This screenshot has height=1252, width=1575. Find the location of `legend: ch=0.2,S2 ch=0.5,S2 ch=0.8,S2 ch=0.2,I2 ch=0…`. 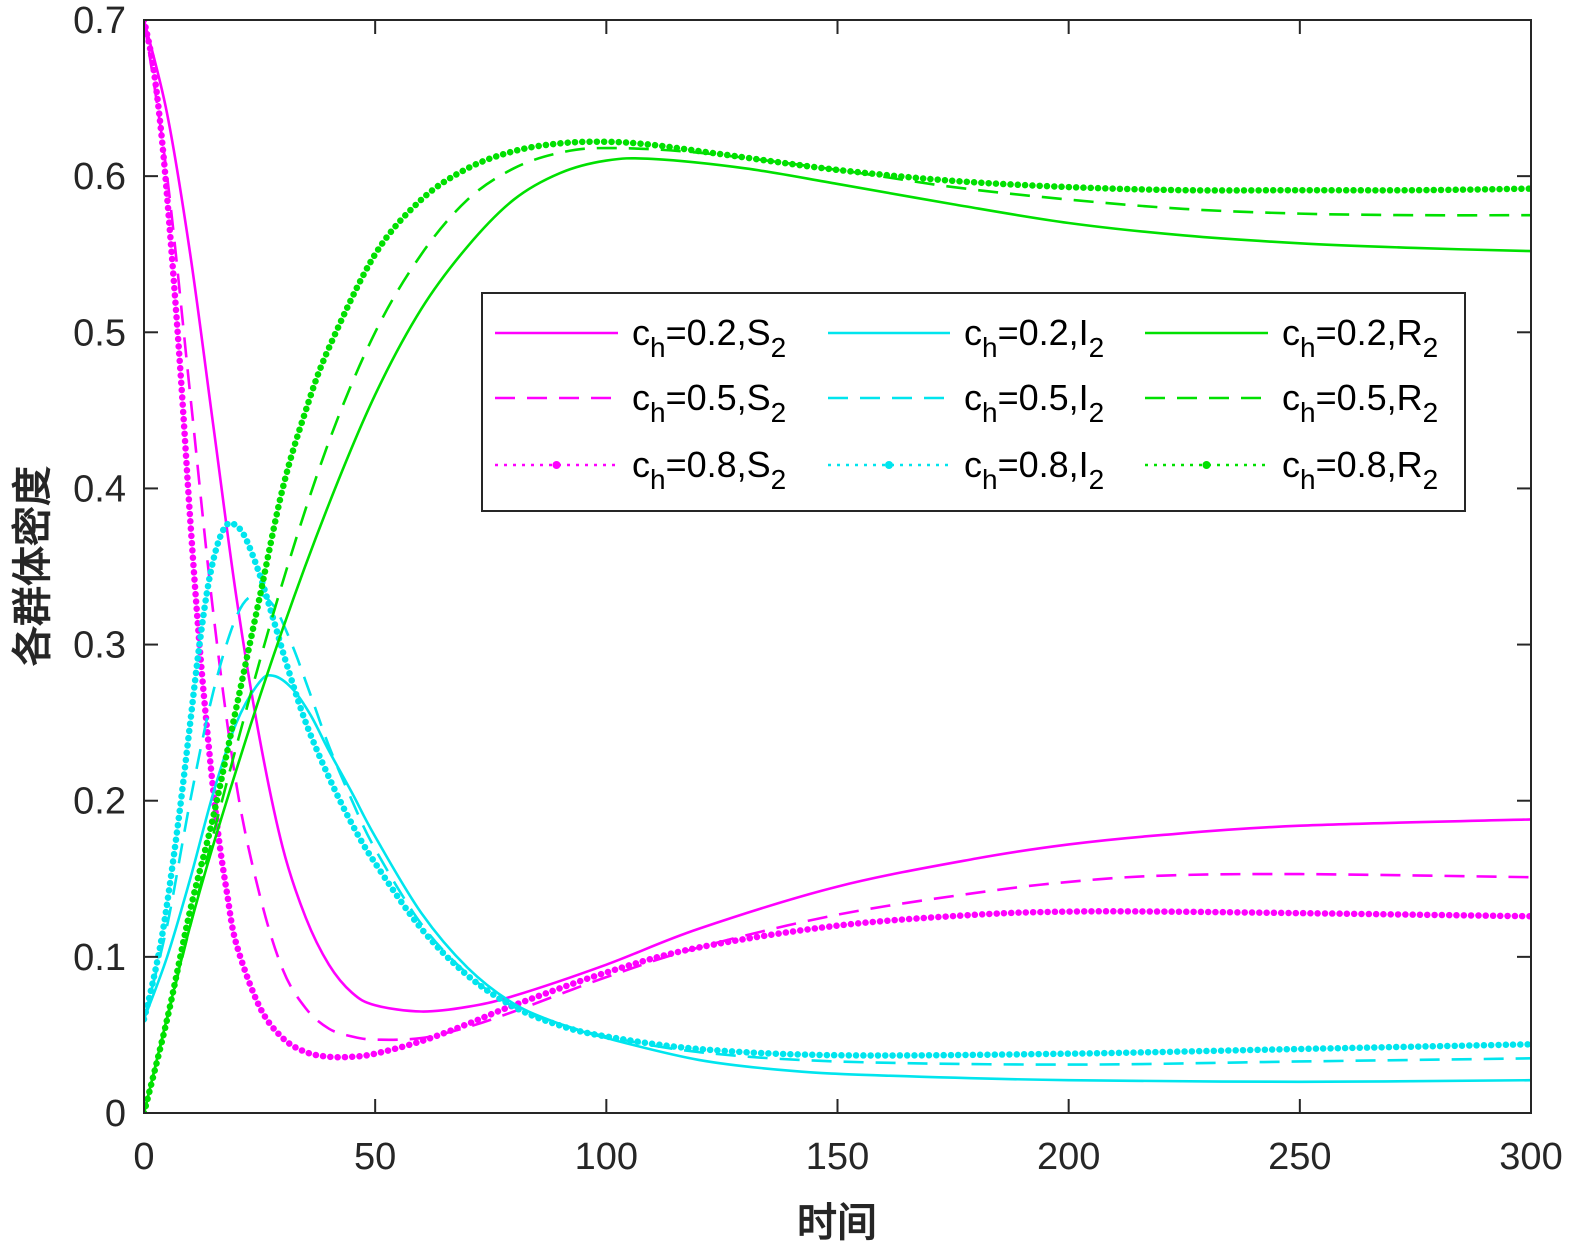

legend: ch=0.2,S2 ch=0.5,S2 ch=0.8,S2 ch=0.2,I2 ch=0… is located at coordinates (973, 402).